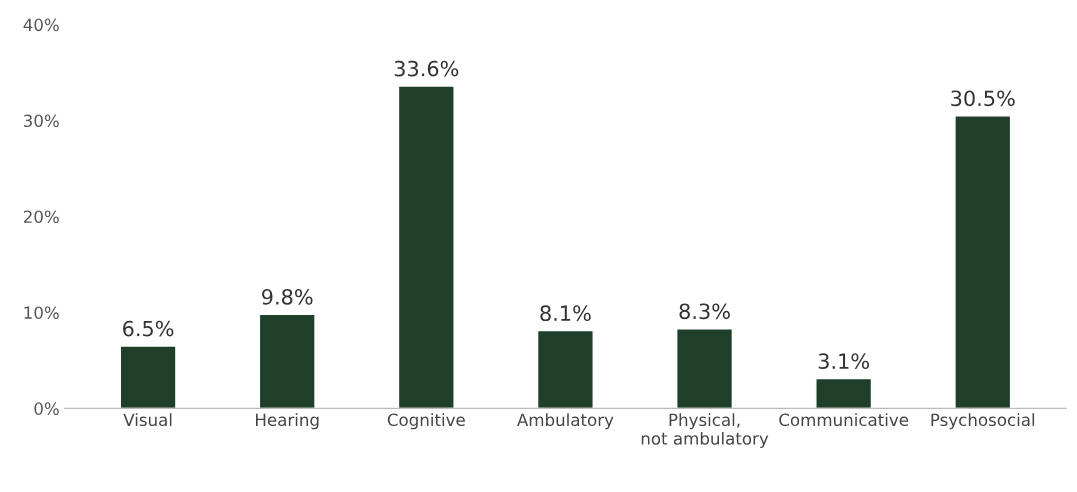 The image size is (1077, 492). Describe the element at coordinates (41, 217) in the screenshot. I see `y-tick-label: 20%` at that location.